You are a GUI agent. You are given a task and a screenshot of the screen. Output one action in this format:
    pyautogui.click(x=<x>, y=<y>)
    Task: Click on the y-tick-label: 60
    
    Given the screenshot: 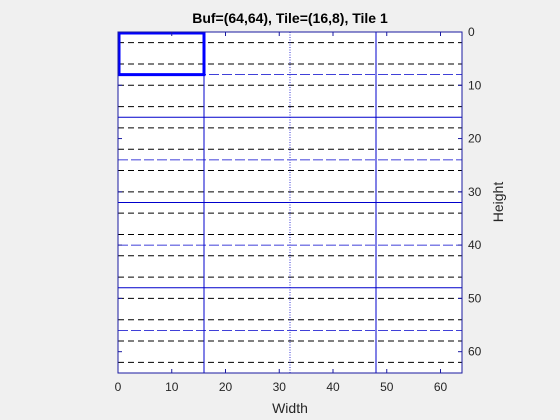 What is the action you would take?
    pyautogui.click(x=475, y=352)
    